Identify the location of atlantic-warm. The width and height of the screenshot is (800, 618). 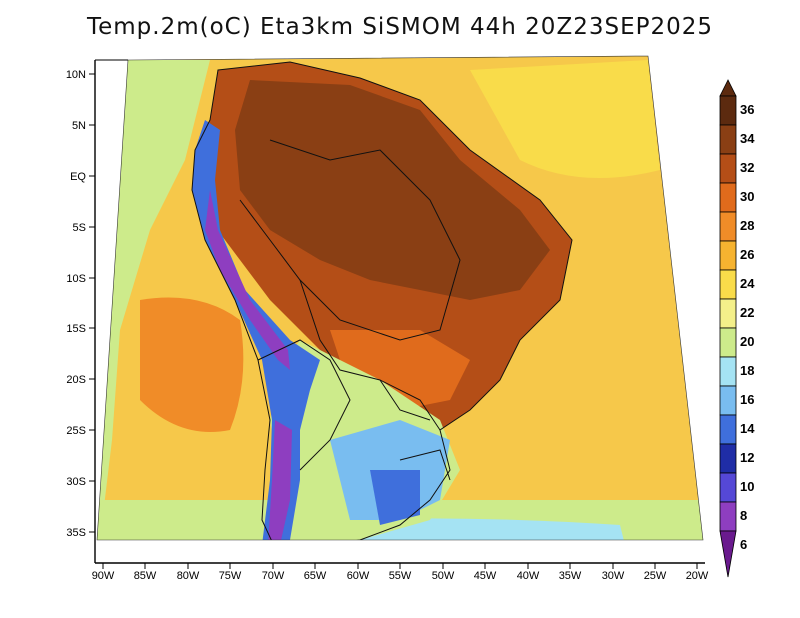
(565, 119).